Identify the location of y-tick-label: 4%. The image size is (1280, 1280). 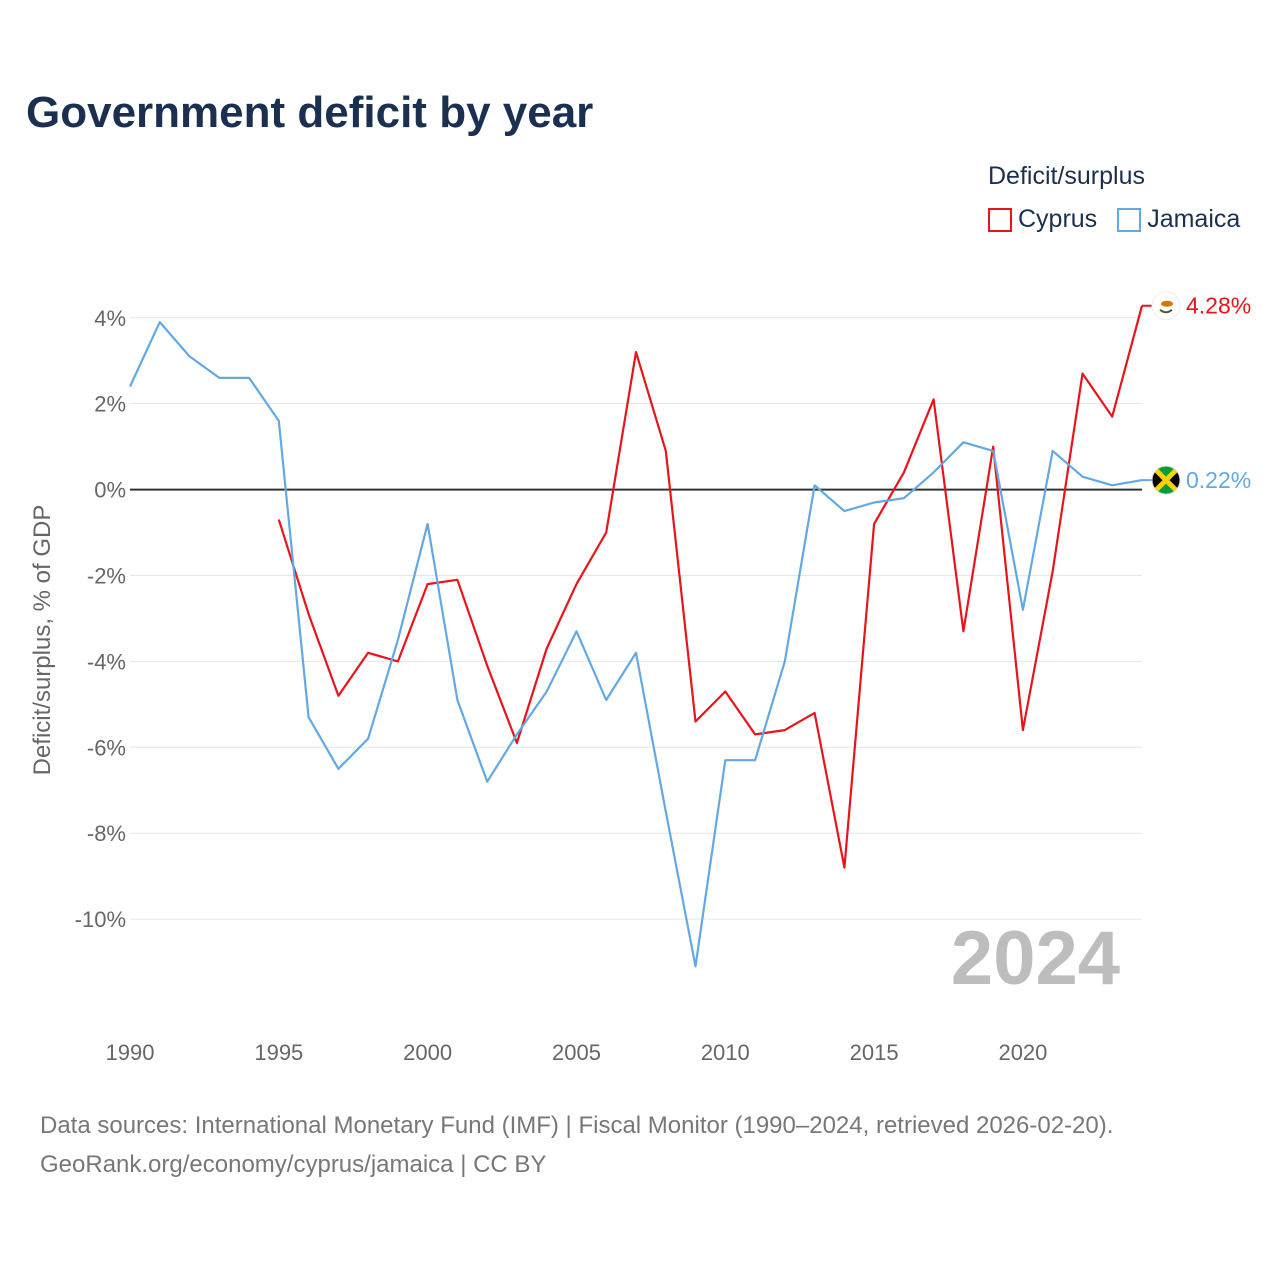
(110, 318).